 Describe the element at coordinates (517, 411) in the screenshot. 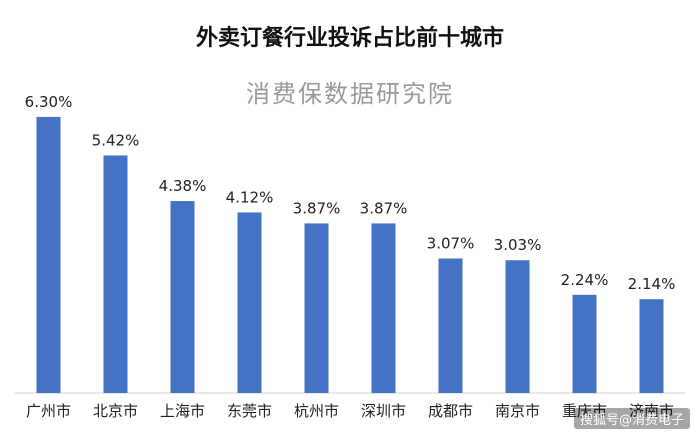

I see `x-tick-label-7: 南京市` at that location.